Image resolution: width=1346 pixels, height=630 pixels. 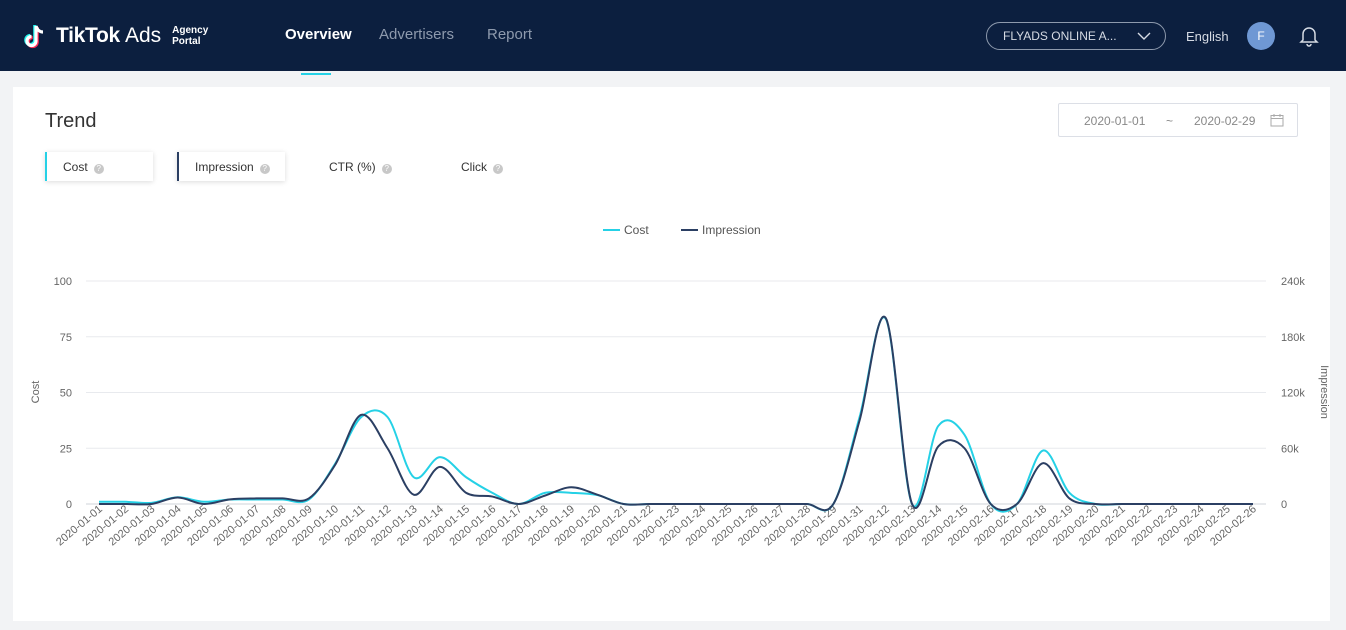 I want to click on nav-report: Report, so click(x=510, y=34).